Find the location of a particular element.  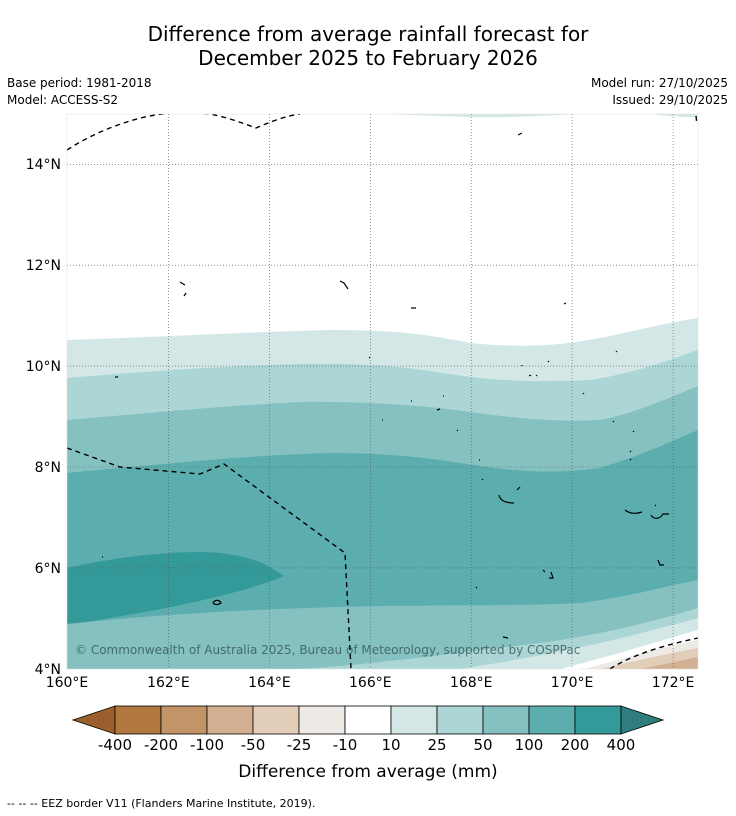

colorbar-label-3: -100 is located at coordinates (207, 745).